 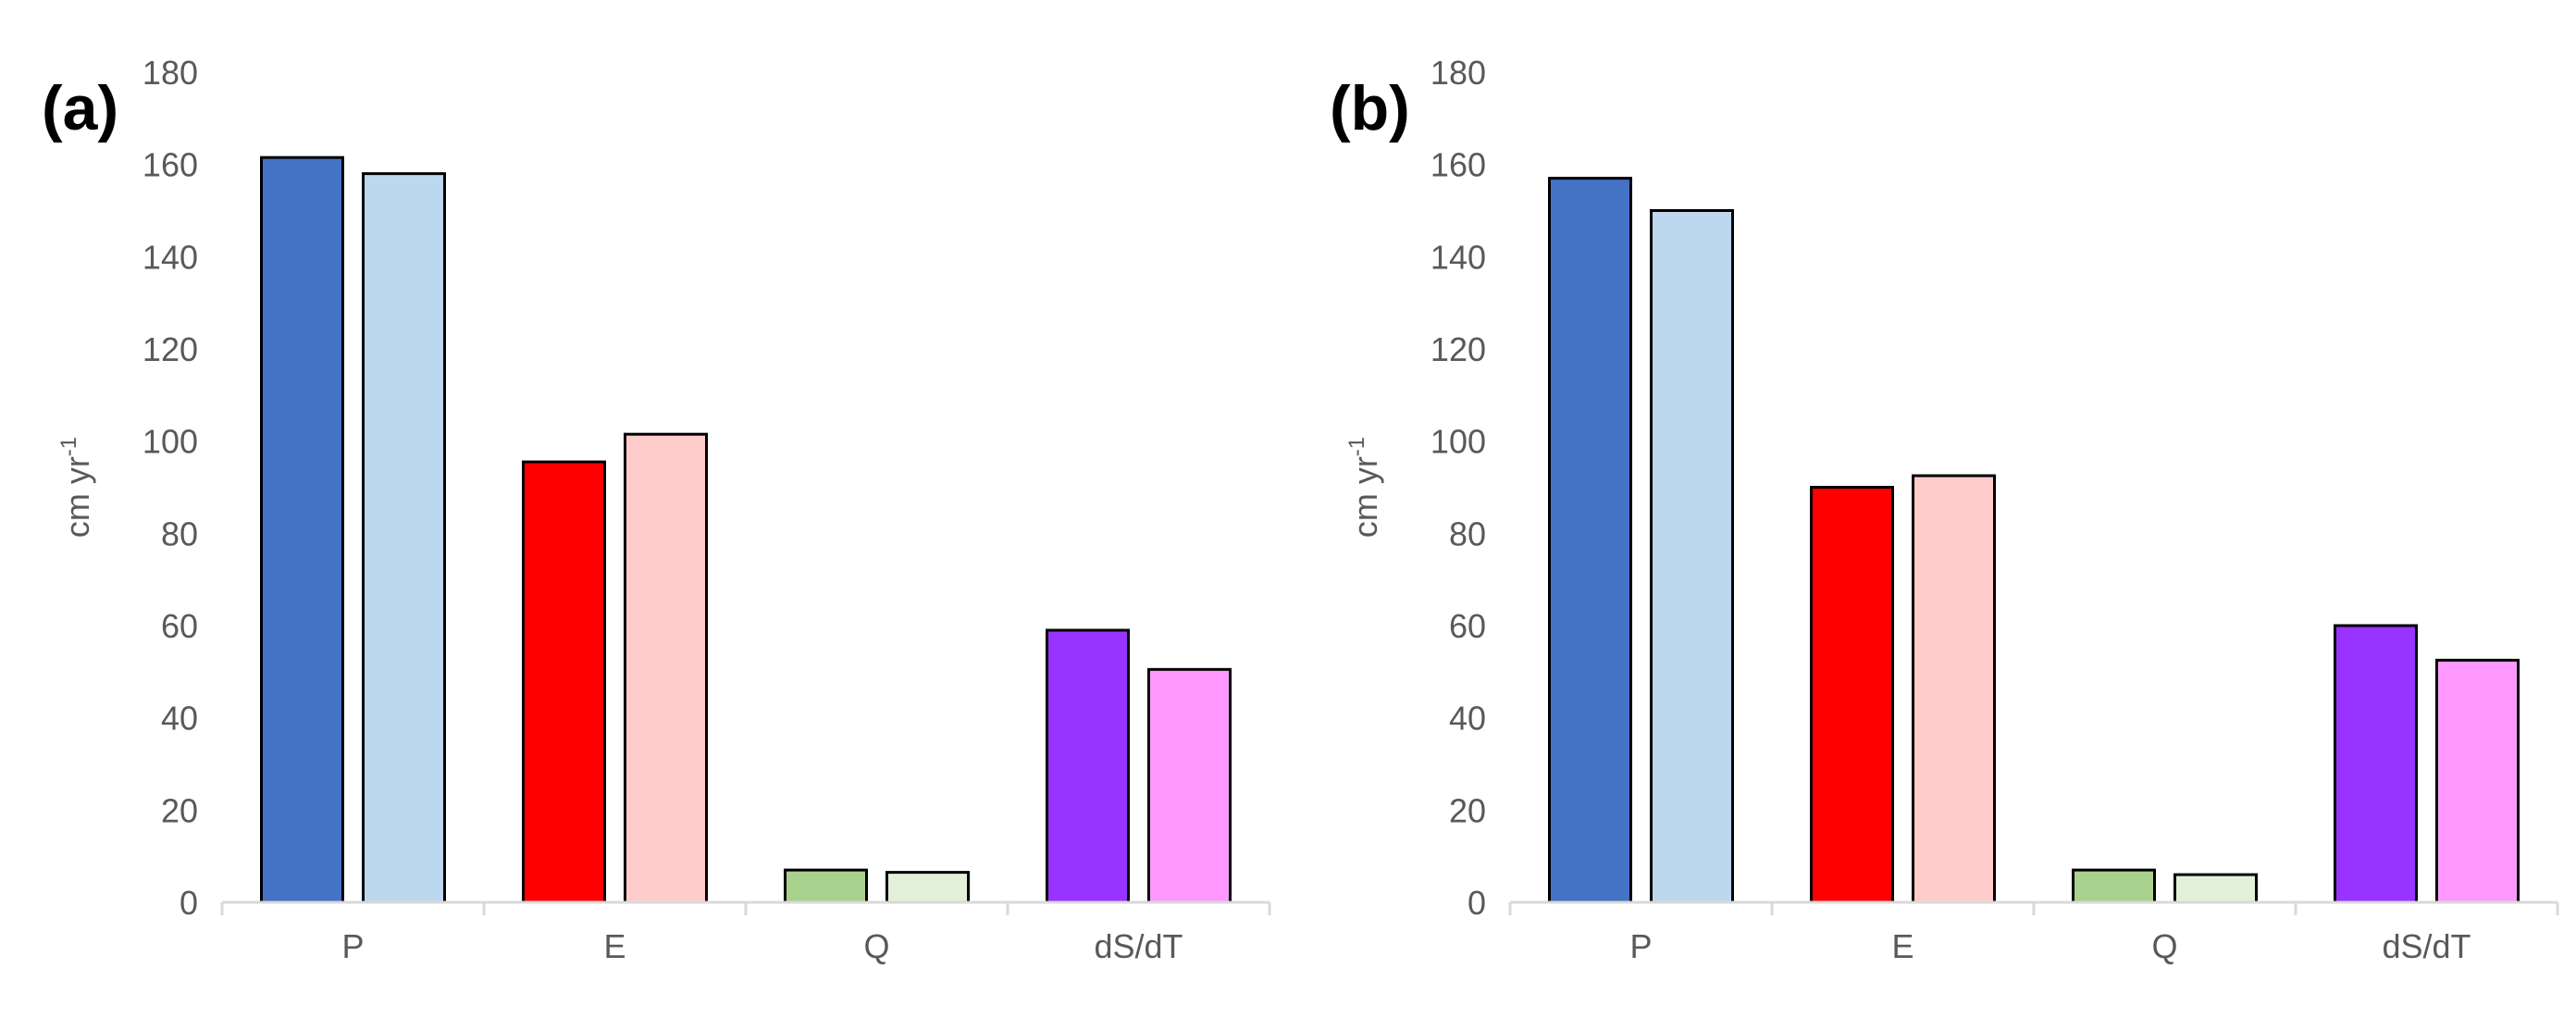 I want to click on panel-label: (a), so click(x=80, y=108).